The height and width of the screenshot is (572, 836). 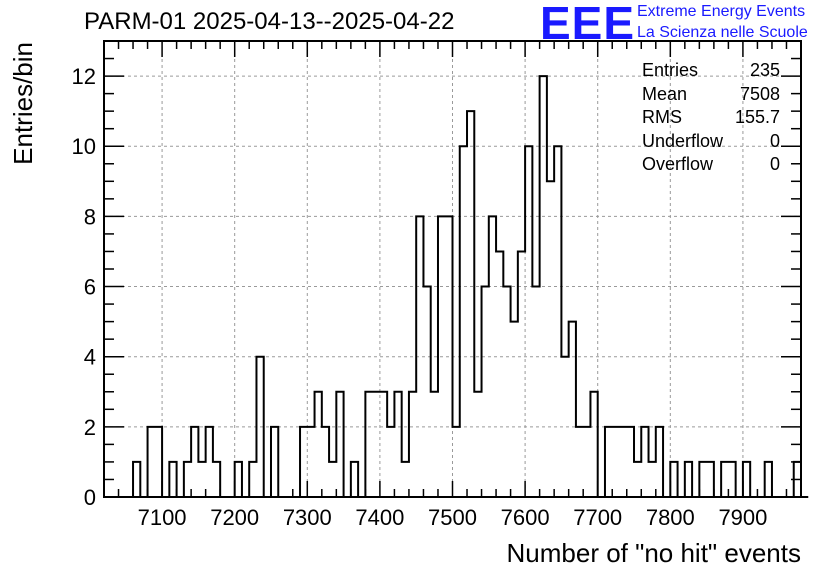 What do you see at coordinates (662, 117) in the screenshot?
I see `stat-label: RMS` at bounding box center [662, 117].